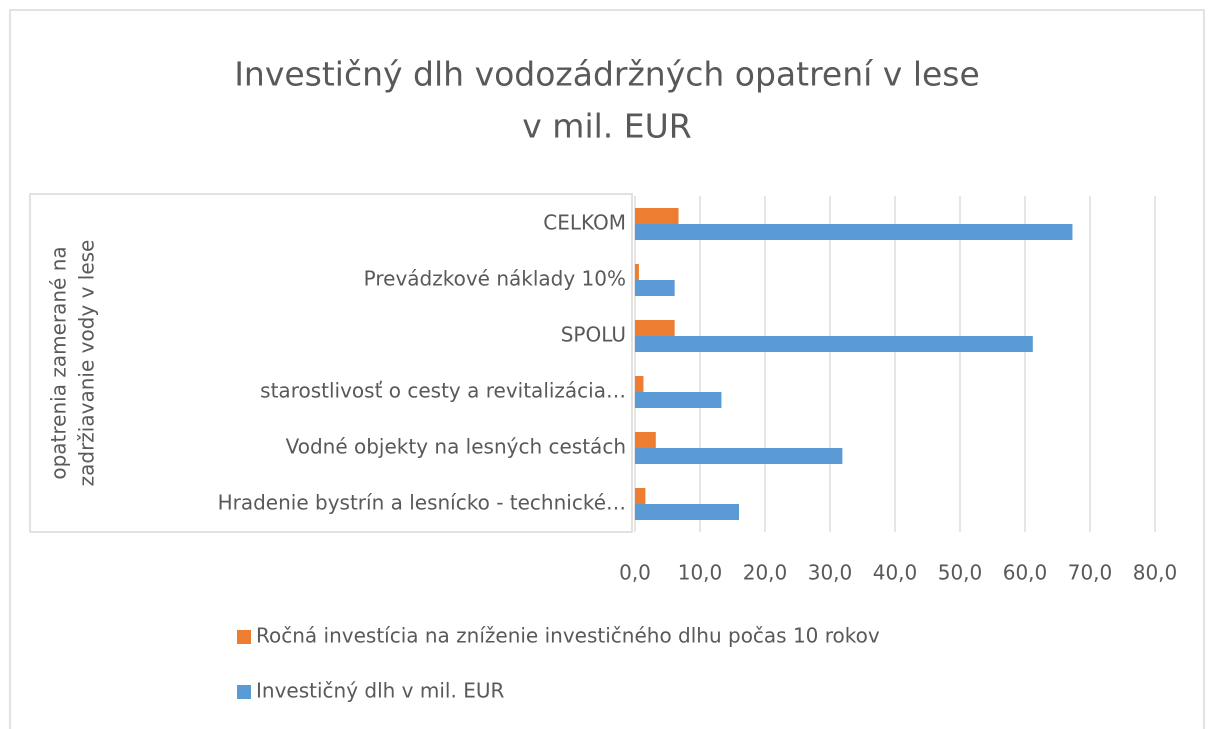  Describe the element at coordinates (593, 335) in the screenshot. I see `y-tick-label: SPOLU` at that location.